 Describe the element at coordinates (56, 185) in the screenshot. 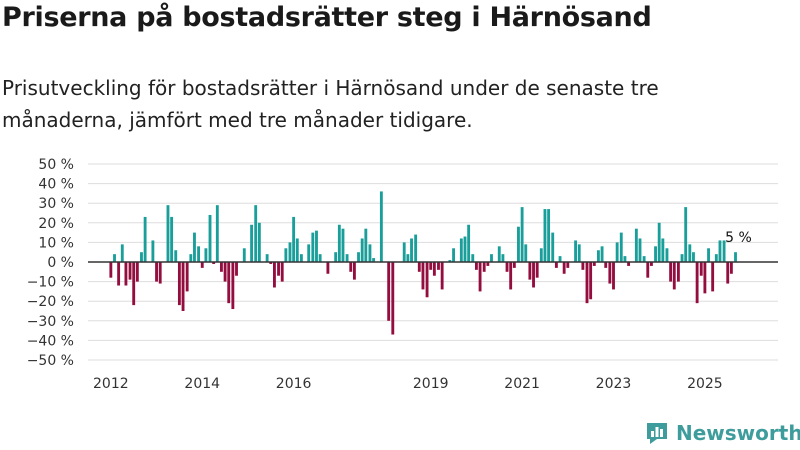

I see `y-tick-label: 40 %` at that location.